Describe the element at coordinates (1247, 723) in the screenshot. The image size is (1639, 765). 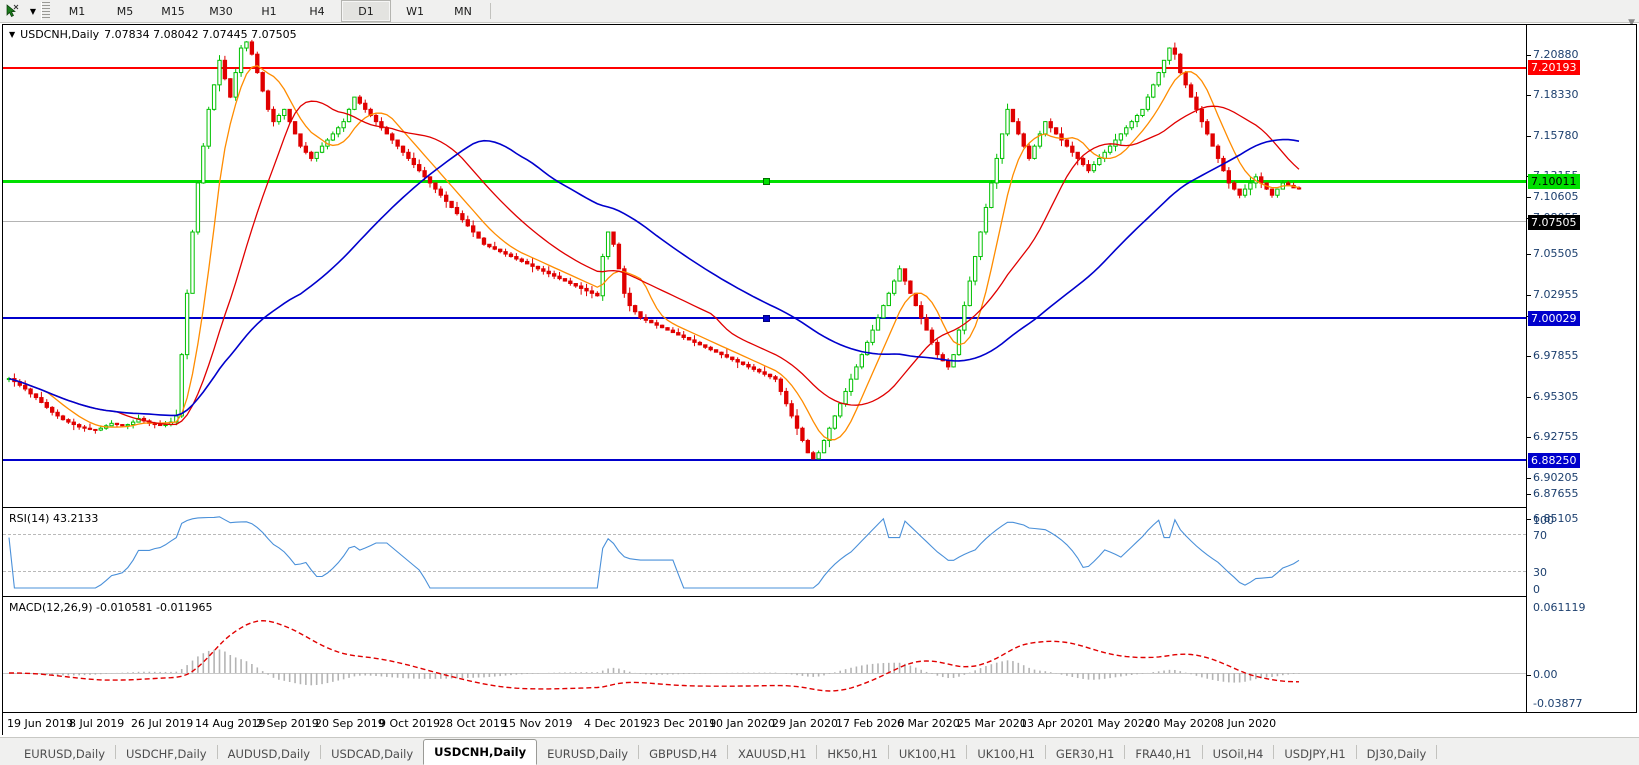
I see `date-tick: 8 Jun 2020` at that location.